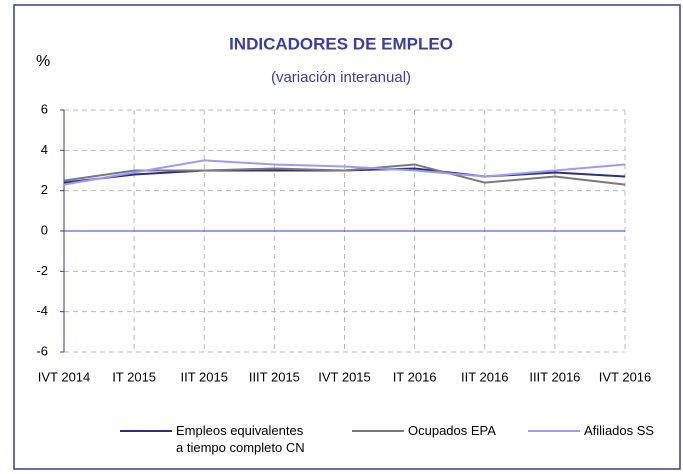 The width and height of the screenshot is (683, 474). What do you see at coordinates (44, 229) in the screenshot?
I see `y-tick-label: 0` at bounding box center [44, 229].